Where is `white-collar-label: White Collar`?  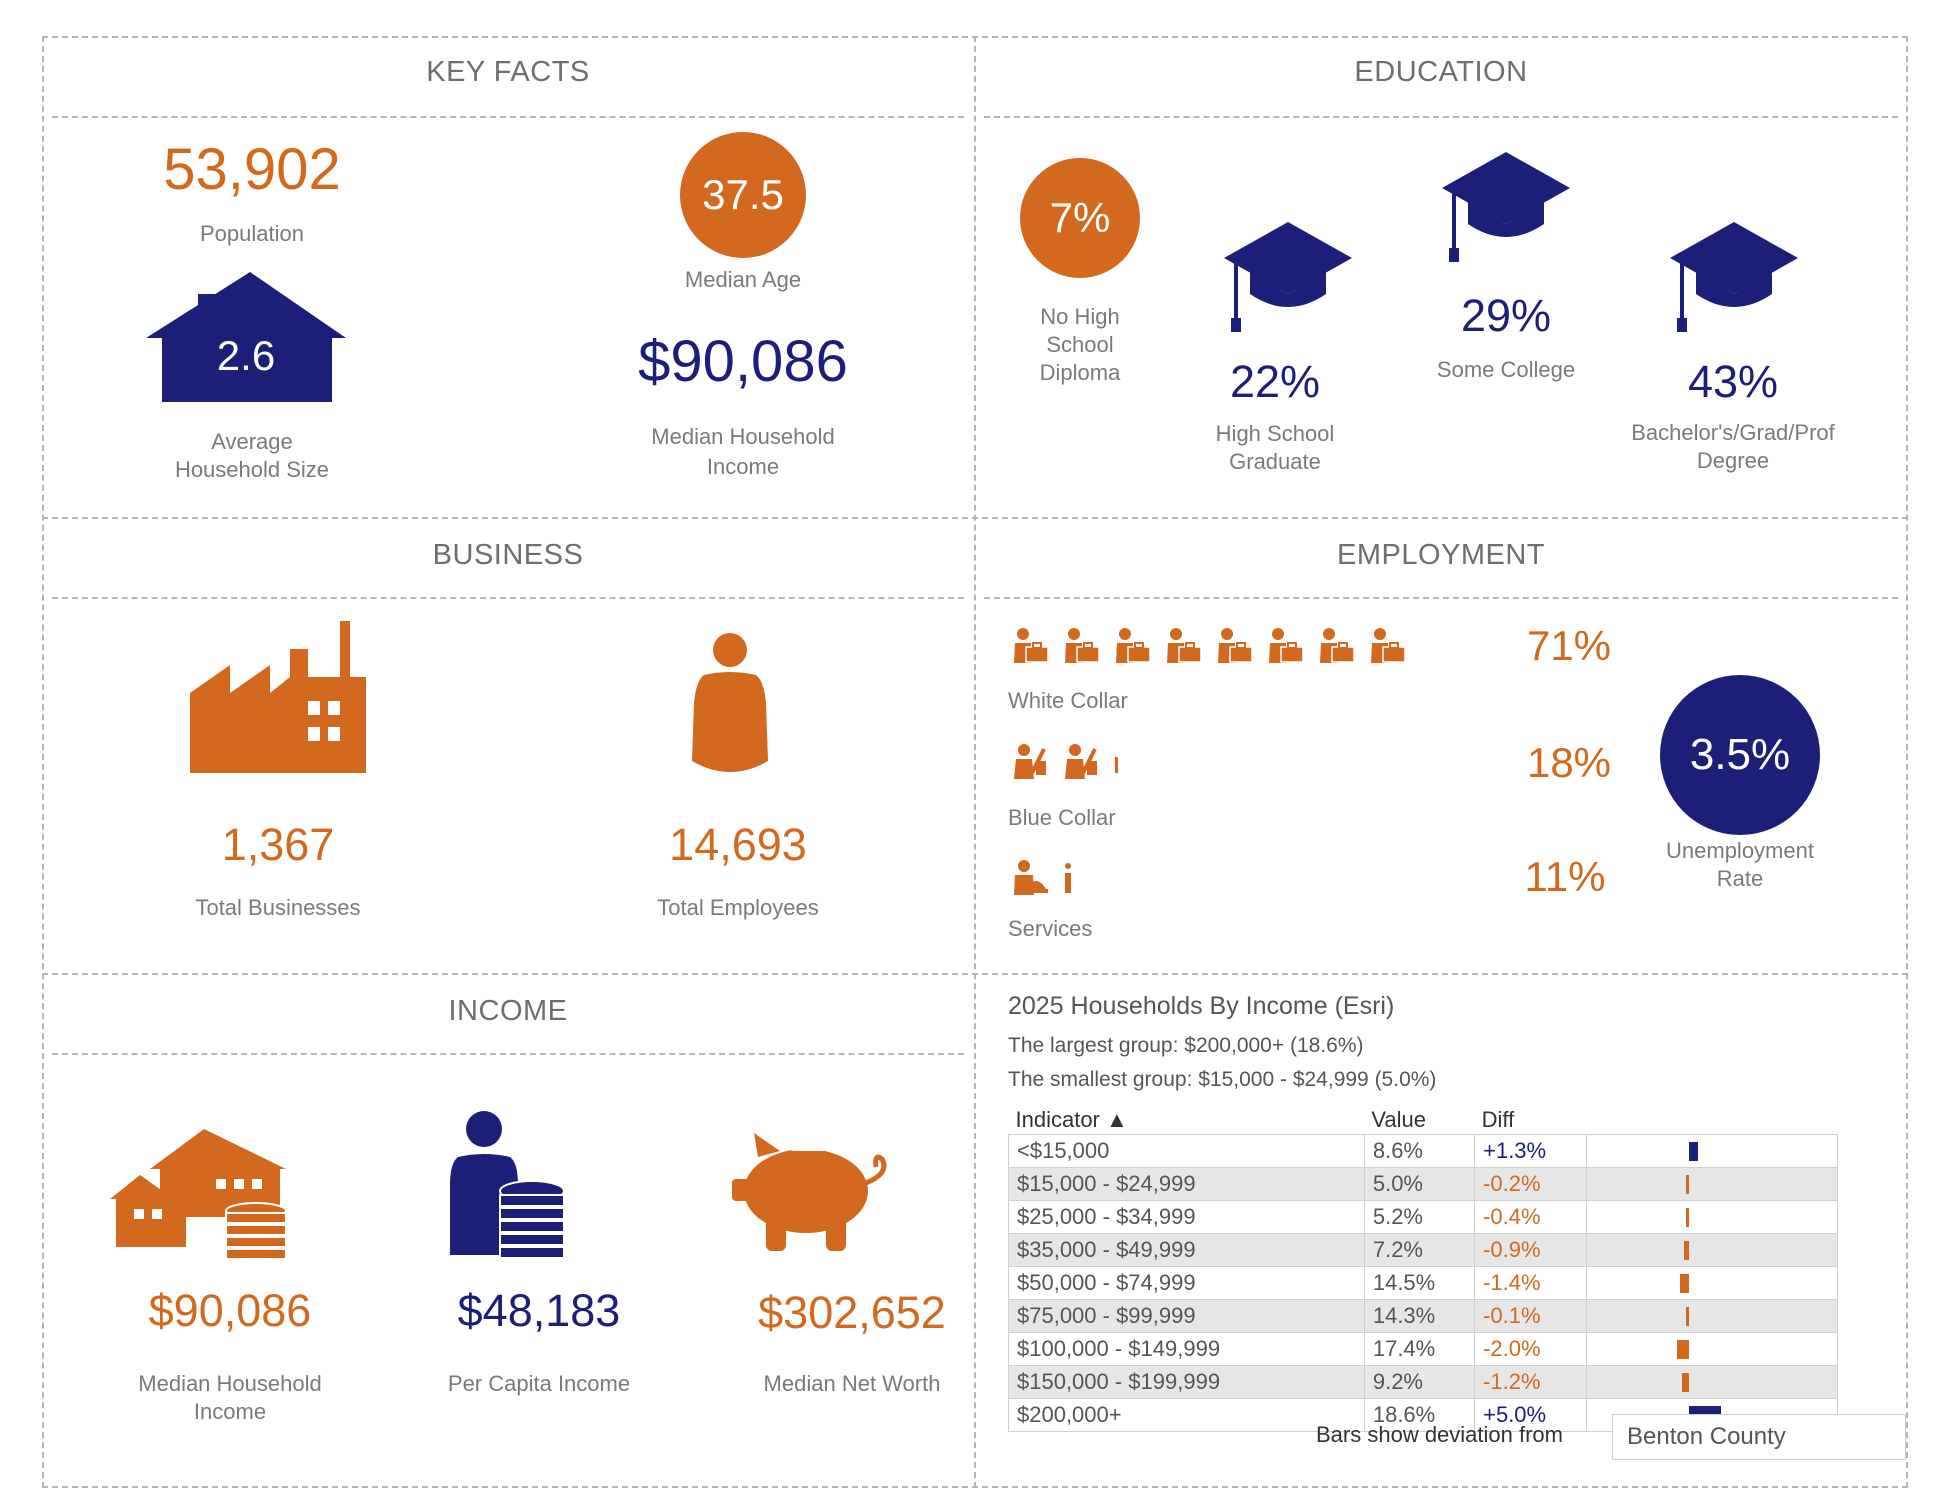 white-collar-label: White Collar is located at coordinates (1068, 700).